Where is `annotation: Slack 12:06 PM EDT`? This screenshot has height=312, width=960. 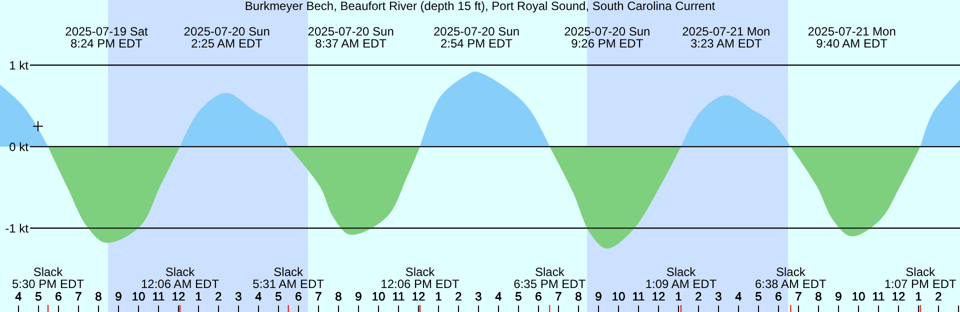 annotation: Slack 12:06 PM EDT is located at coordinates (420, 278).